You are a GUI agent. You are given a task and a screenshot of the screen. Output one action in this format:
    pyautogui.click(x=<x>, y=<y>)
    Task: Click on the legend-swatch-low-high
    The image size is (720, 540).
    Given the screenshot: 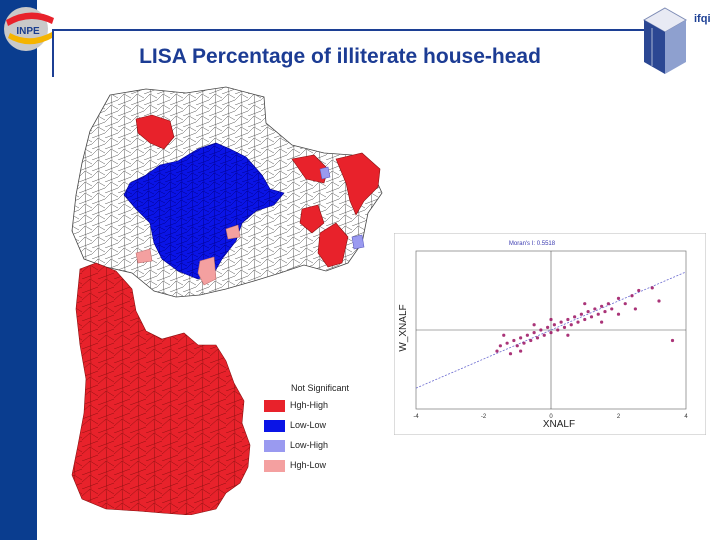 What is the action you would take?
    pyautogui.click(x=274, y=446)
    